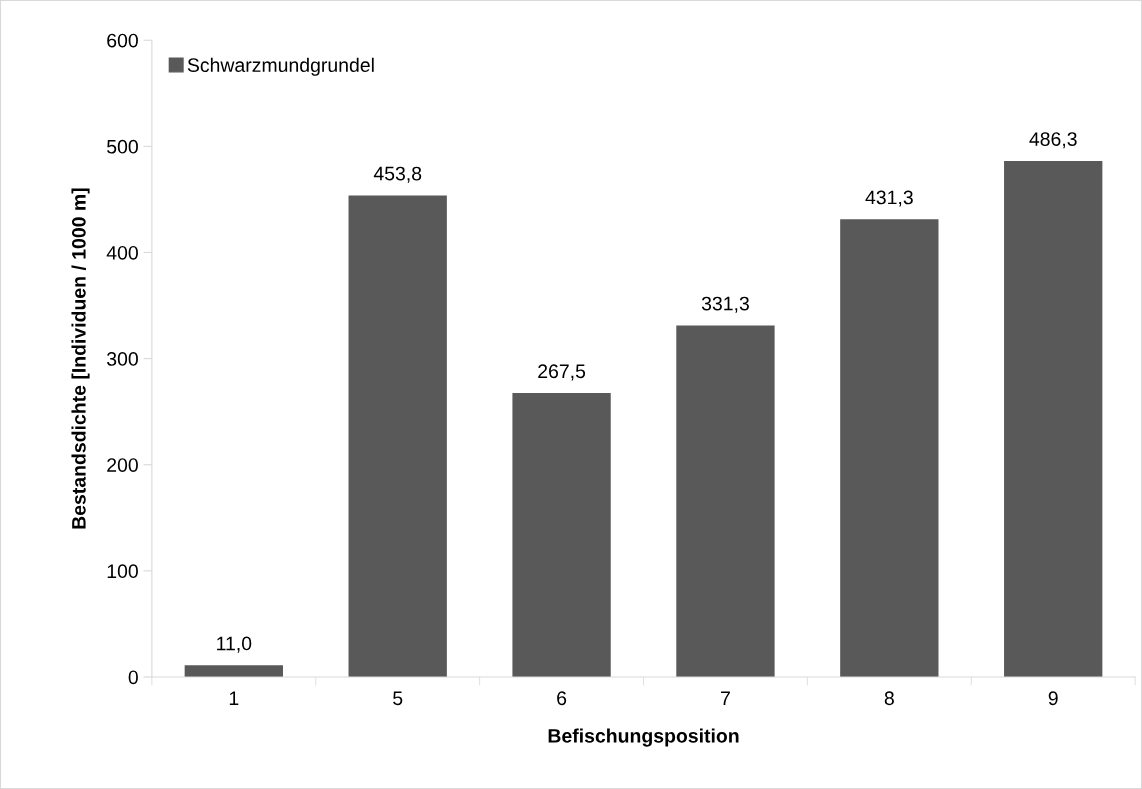 This screenshot has width=1142, height=789. I want to click on y-axis-title: Bestandsdichte [Individuen / 1000 m], so click(80, 358).